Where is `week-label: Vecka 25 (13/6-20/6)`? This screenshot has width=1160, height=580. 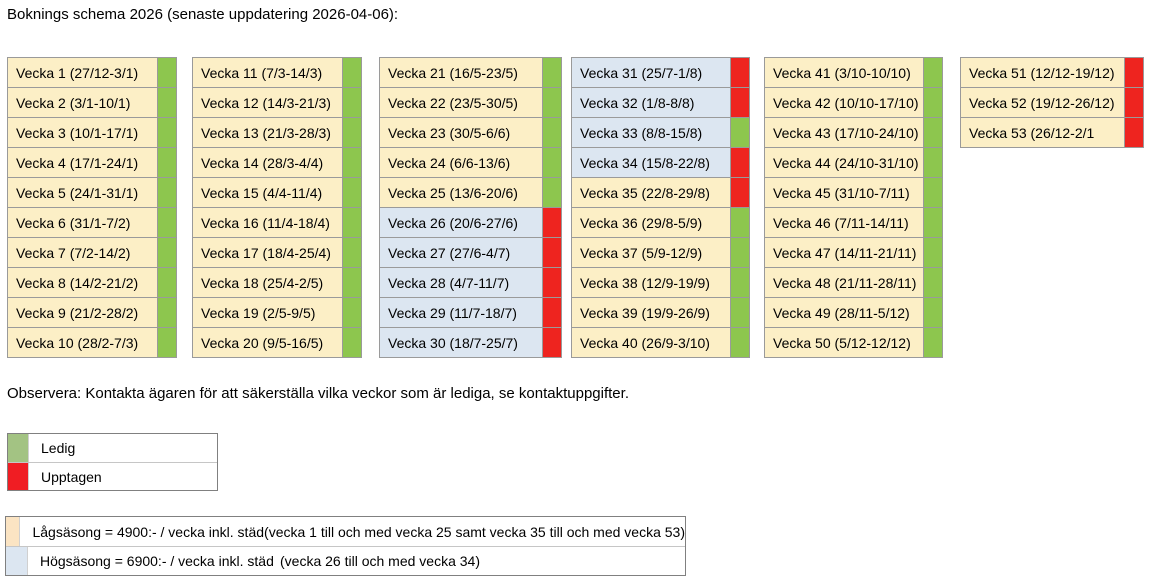
week-label: Vecka 25 (13/6-20/6) is located at coordinates (461, 192).